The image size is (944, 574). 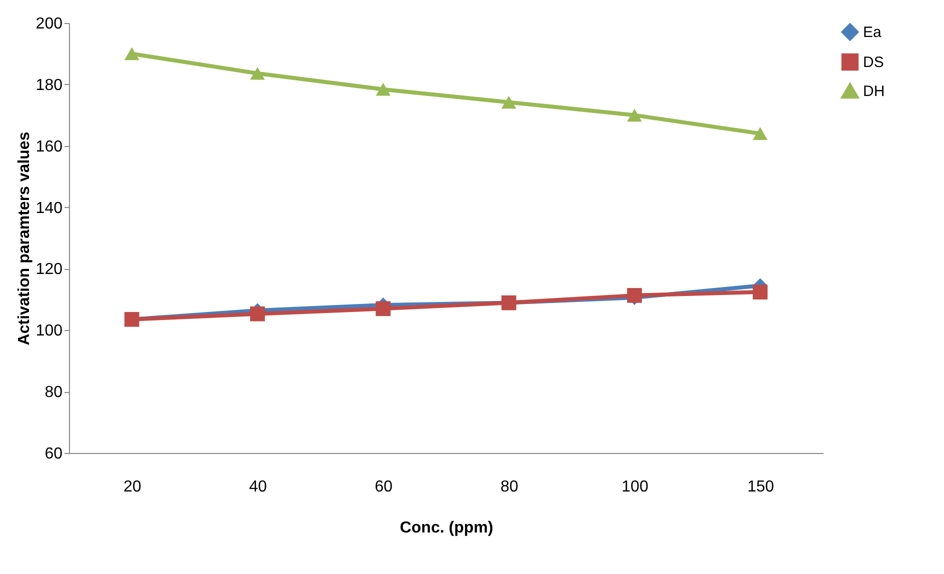 What do you see at coordinates (874, 91) in the screenshot?
I see `legend-label: DH` at bounding box center [874, 91].